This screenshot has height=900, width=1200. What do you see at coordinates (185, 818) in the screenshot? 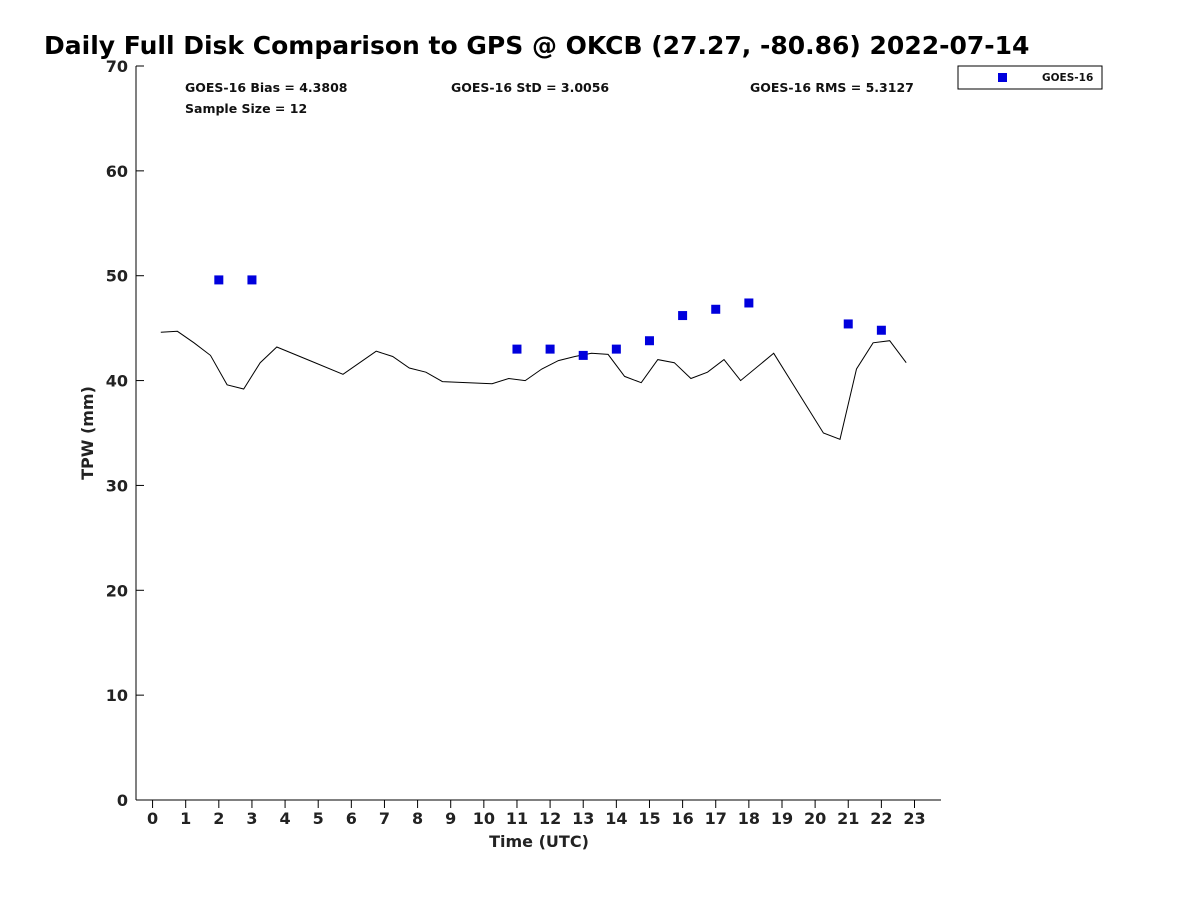
I see `x-tick-label: 1` at bounding box center [185, 818].